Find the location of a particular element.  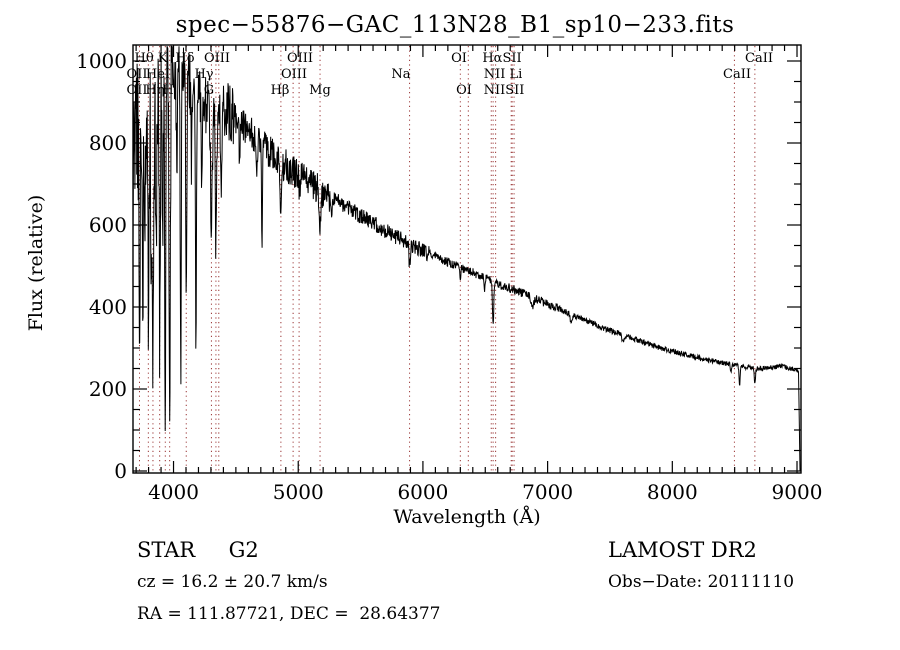

obs-date-text: Obs−Date: 20111110 is located at coordinates (701, 582).